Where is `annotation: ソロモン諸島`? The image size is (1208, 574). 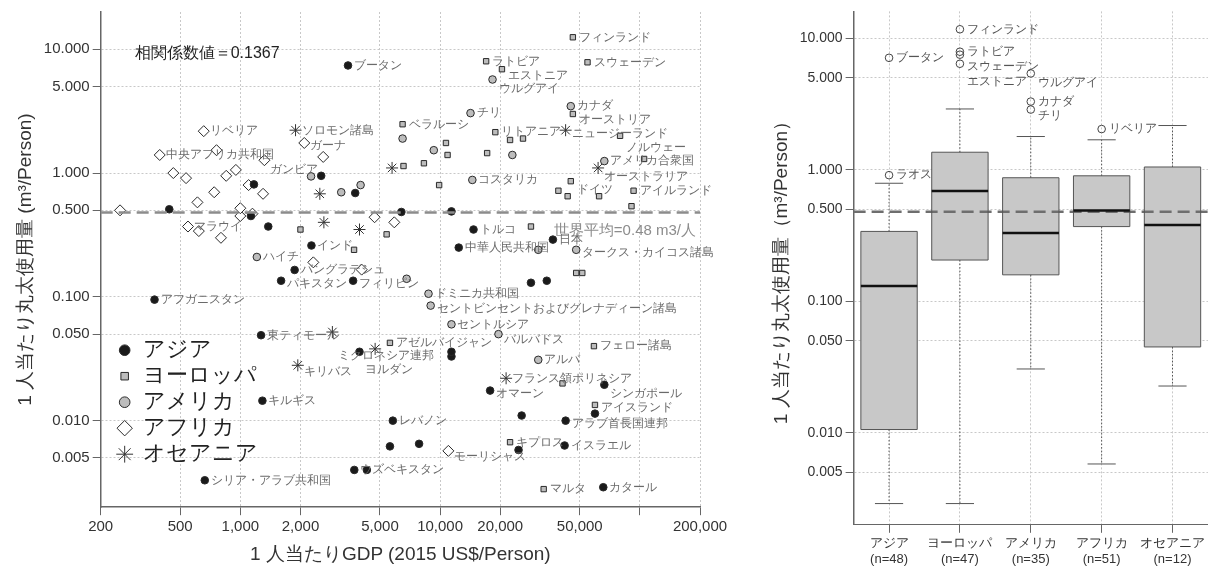
annotation: ソロモン諸島 is located at coordinates (337, 129).